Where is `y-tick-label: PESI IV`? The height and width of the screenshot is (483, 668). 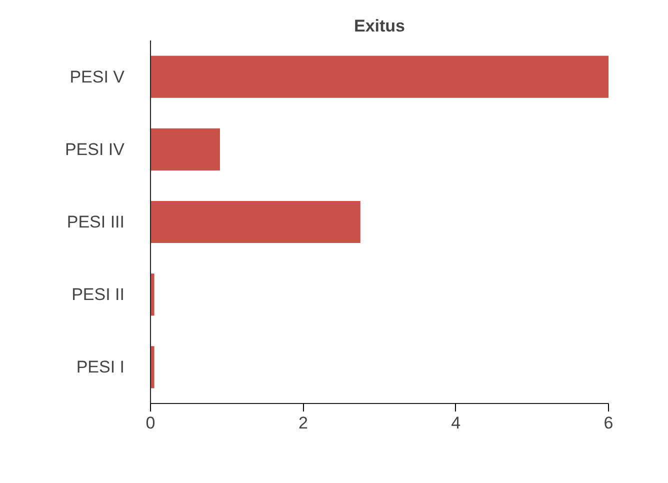
y-tick-label: PESI IV is located at coordinates (95, 149).